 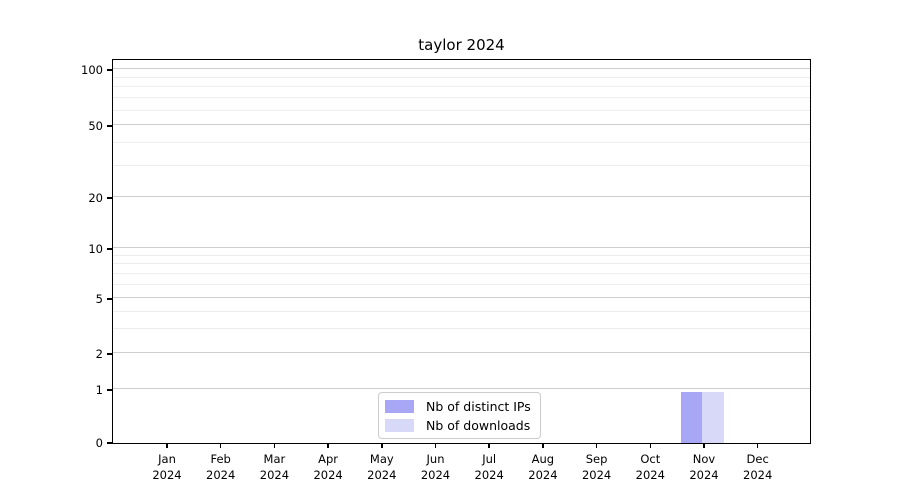 I want to click on x-tick-label-4: May 2024, so click(x=382, y=467).